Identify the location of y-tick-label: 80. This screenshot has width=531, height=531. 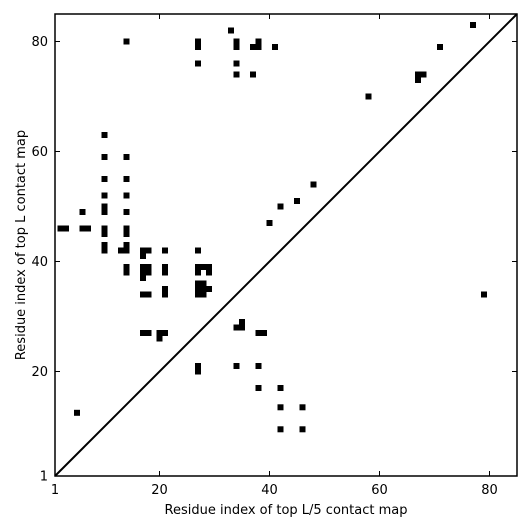
(39, 42).